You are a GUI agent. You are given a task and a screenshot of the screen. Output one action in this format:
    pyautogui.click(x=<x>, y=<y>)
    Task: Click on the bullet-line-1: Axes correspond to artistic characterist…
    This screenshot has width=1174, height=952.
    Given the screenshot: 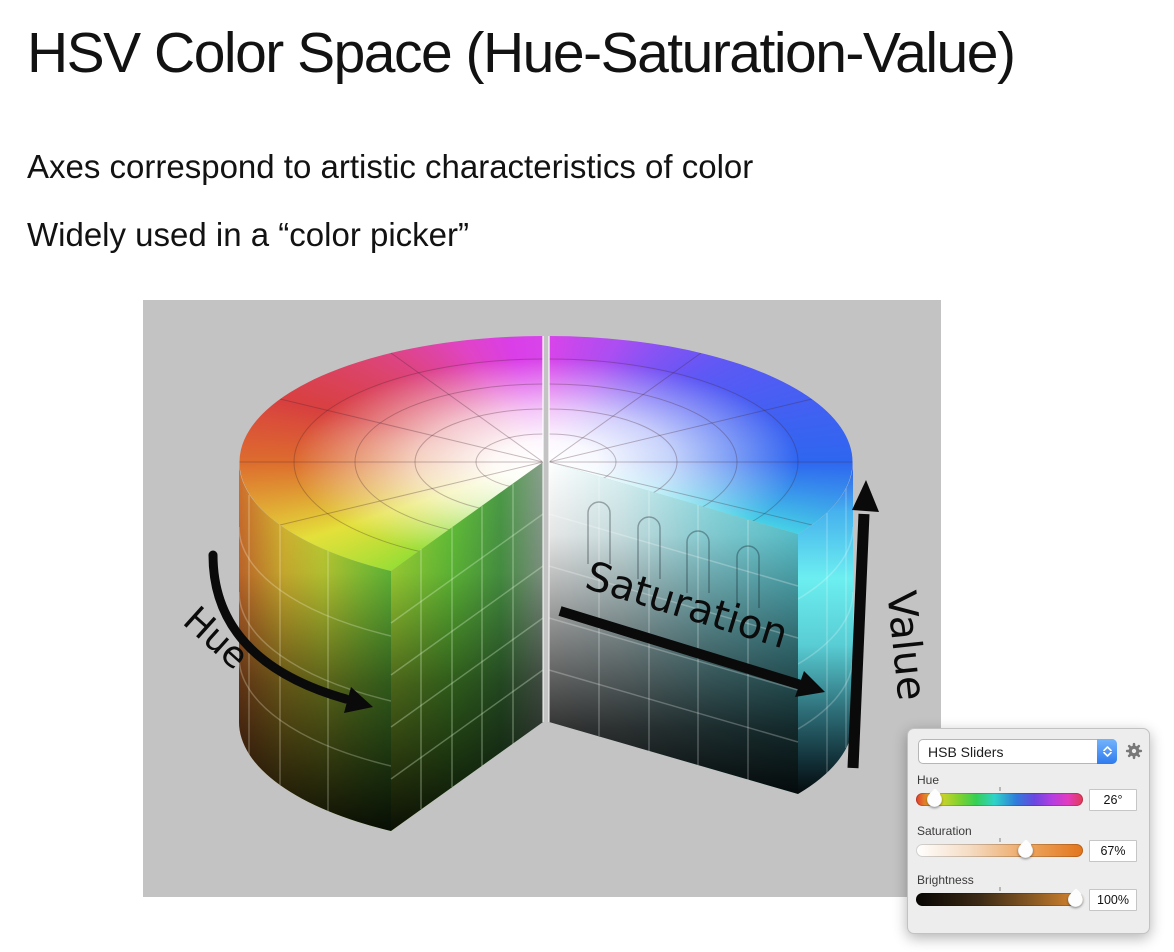 What is the action you would take?
    pyautogui.click(x=390, y=166)
    